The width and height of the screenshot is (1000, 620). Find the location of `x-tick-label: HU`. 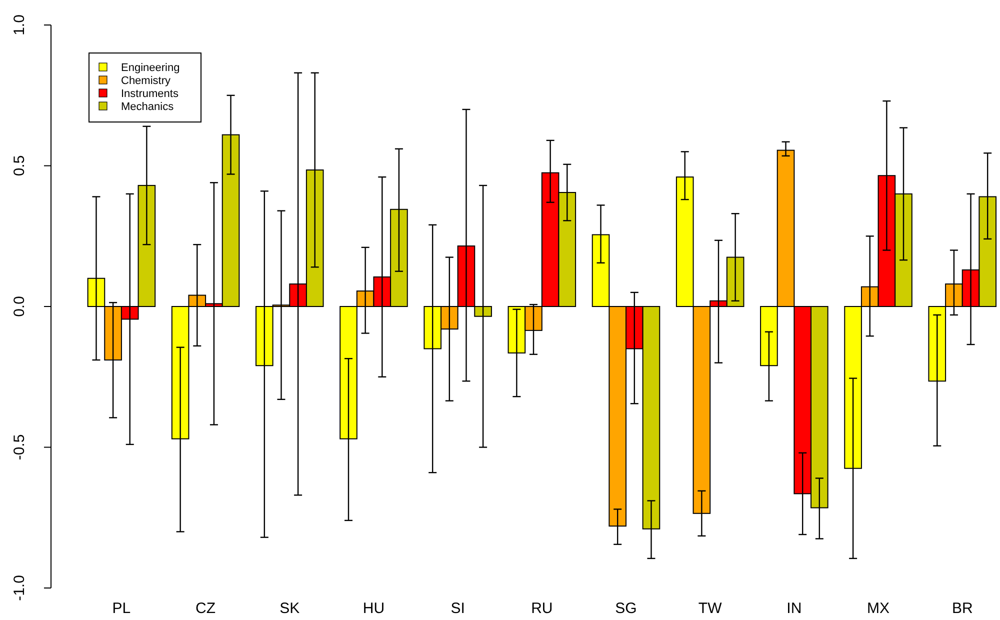

x-tick-label: HU is located at coordinates (373, 608).